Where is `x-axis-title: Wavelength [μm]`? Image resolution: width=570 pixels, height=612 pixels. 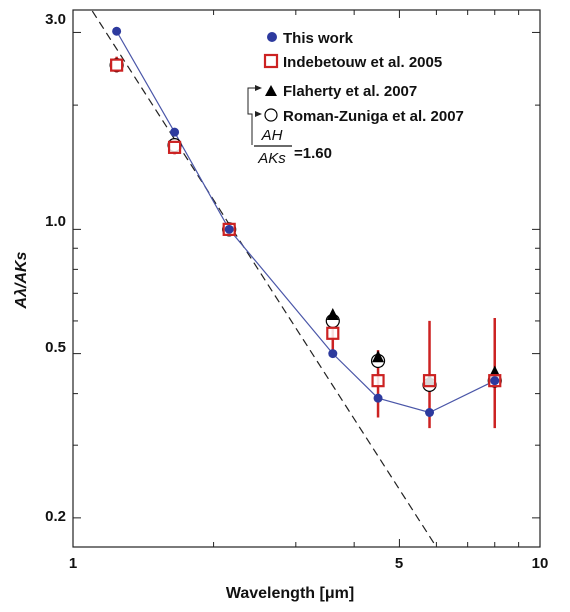 x-axis-title: Wavelength [μm] is located at coordinates (290, 593).